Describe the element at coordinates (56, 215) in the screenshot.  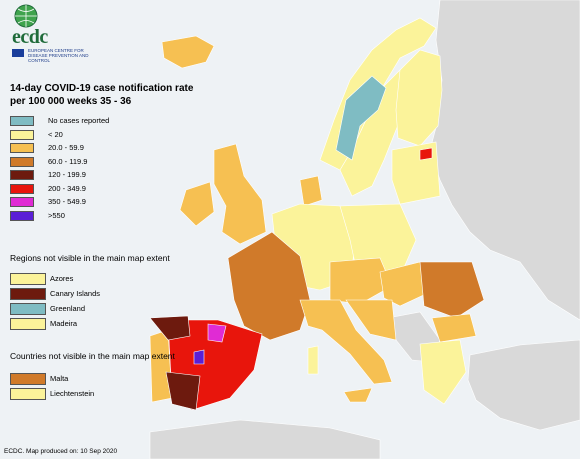
I see `legend-label: >550` at that location.